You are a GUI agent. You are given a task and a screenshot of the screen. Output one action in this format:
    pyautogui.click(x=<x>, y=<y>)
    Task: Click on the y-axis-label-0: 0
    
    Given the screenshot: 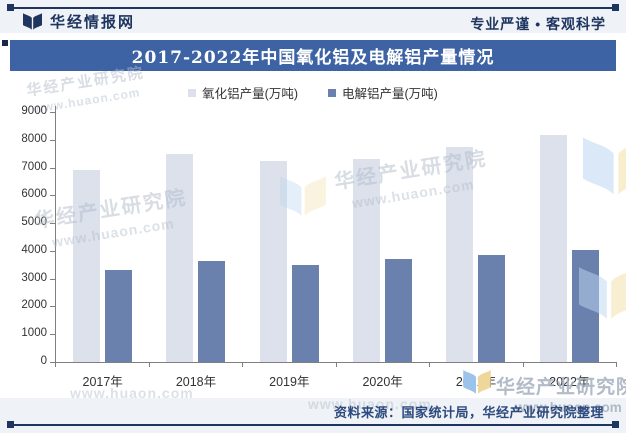 What is the action you would take?
    pyautogui.click(x=43, y=361)
    